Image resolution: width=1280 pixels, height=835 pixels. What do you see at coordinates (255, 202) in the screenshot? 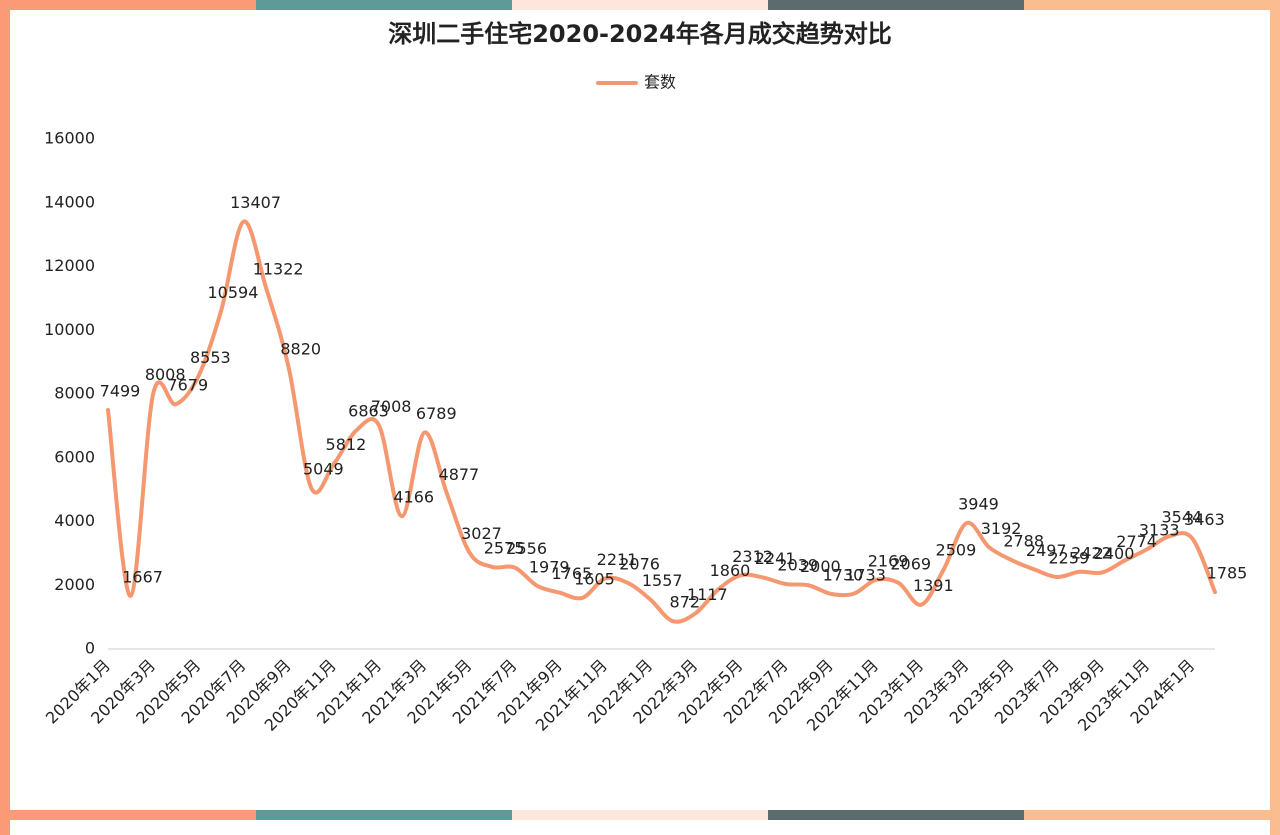
I see `data-label: 13407` at bounding box center [255, 202].